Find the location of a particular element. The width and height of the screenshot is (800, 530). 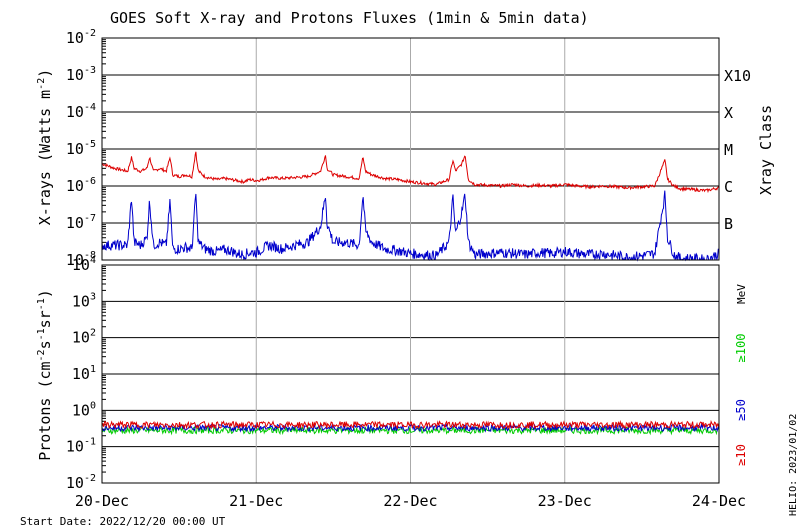

xray-y-tick-labels: 10⁻⁸ 10⁻⁷ 10⁻⁶ 10⁻⁵ 10⁻⁴ 10⁻³ 10⁻² is located at coordinates (81, 148).